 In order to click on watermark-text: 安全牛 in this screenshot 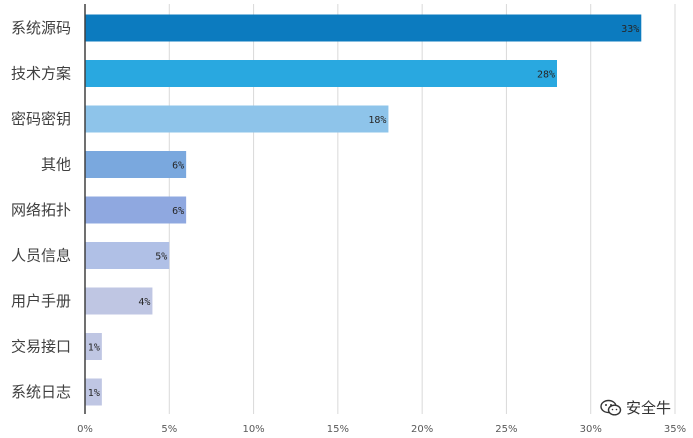, I will do `click(648, 408)`.